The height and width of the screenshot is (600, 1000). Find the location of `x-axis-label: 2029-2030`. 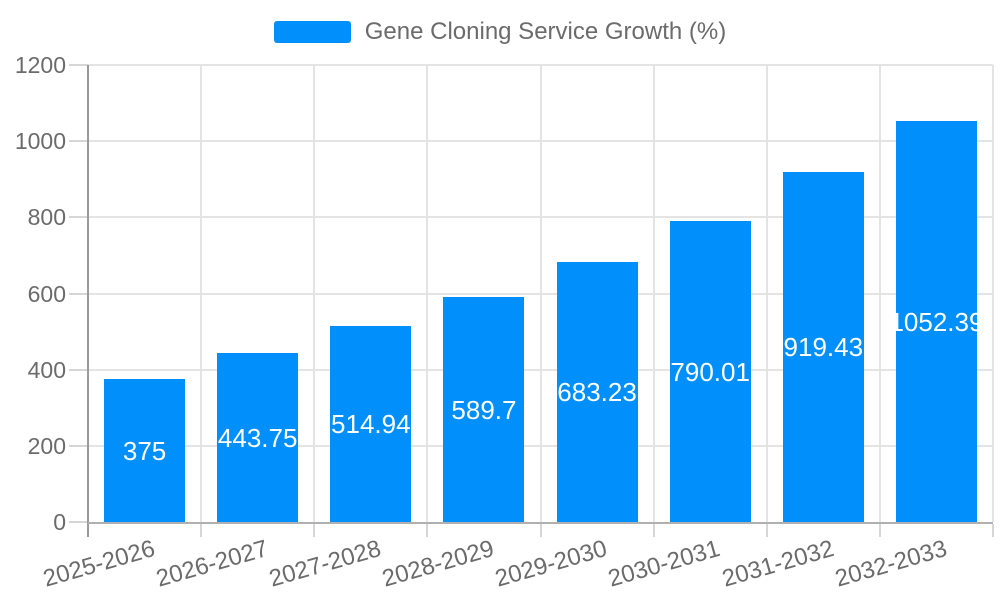

x-axis-label: 2029-2030 is located at coordinates (551, 564).